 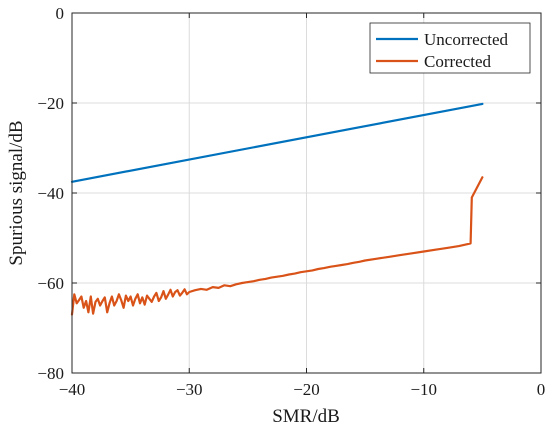 What do you see at coordinates (458, 61) in the screenshot?
I see `legend-label-corrected: Corrected` at bounding box center [458, 61].